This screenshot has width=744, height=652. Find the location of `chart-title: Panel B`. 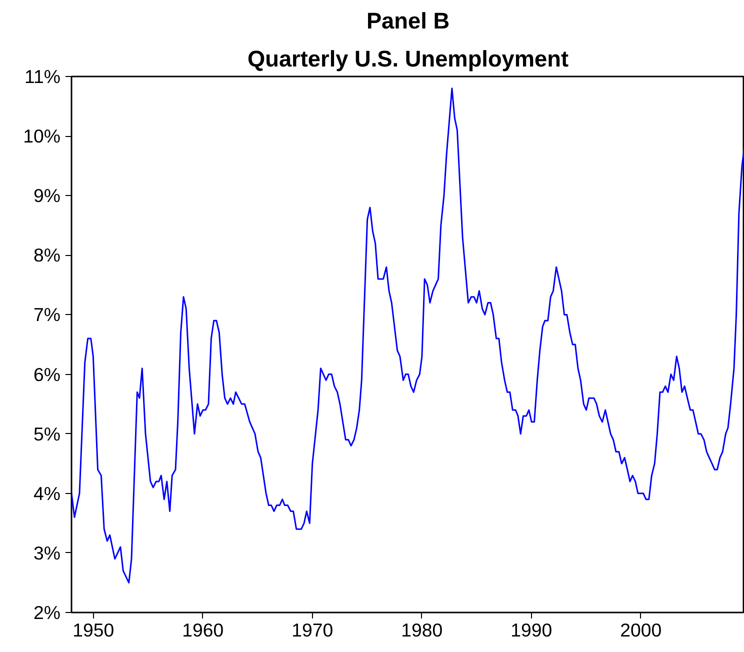

chart-title: Panel B is located at coordinates (408, 21).